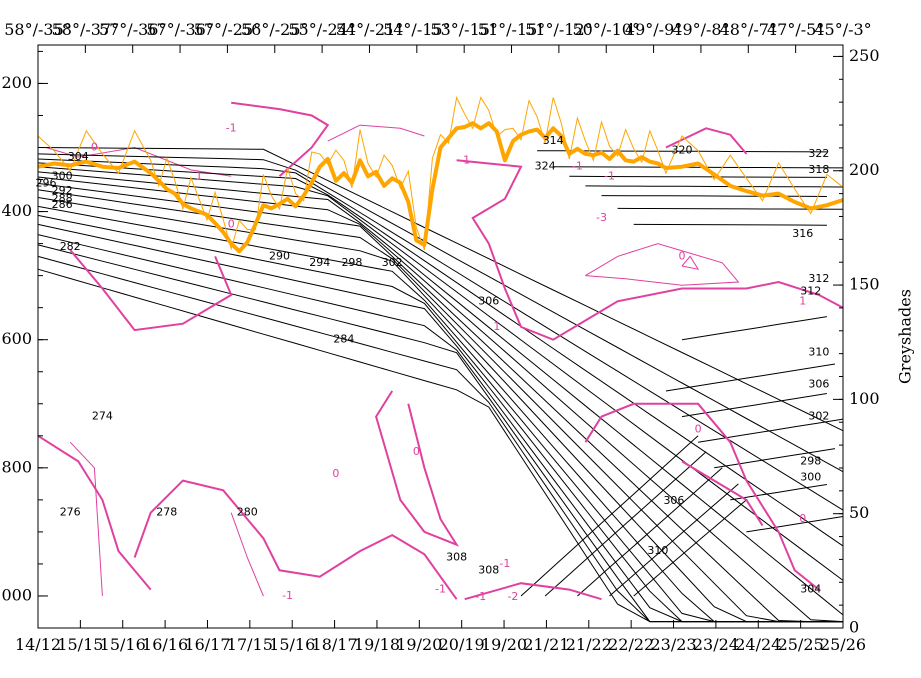 The width and height of the screenshot is (921, 678). Describe the element at coordinates (417, 29) in the screenshot. I see `top-tick-label: 54°/-15°` at that location.